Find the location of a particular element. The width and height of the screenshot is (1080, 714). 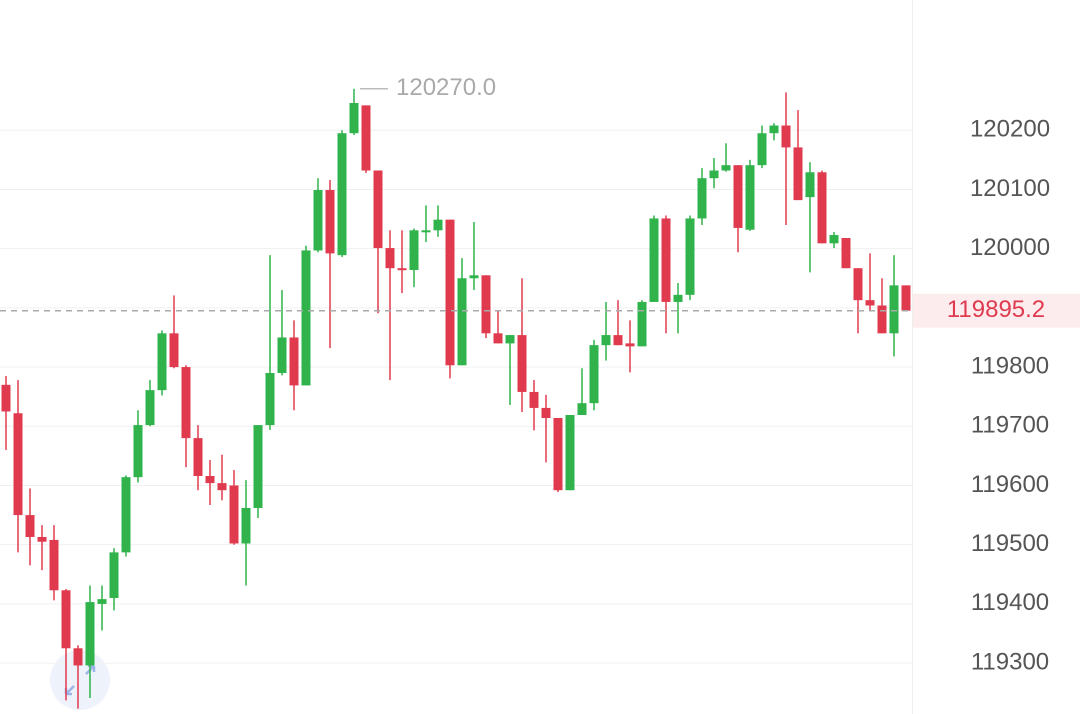

y-tick-label: 119500 is located at coordinates (1010, 543).